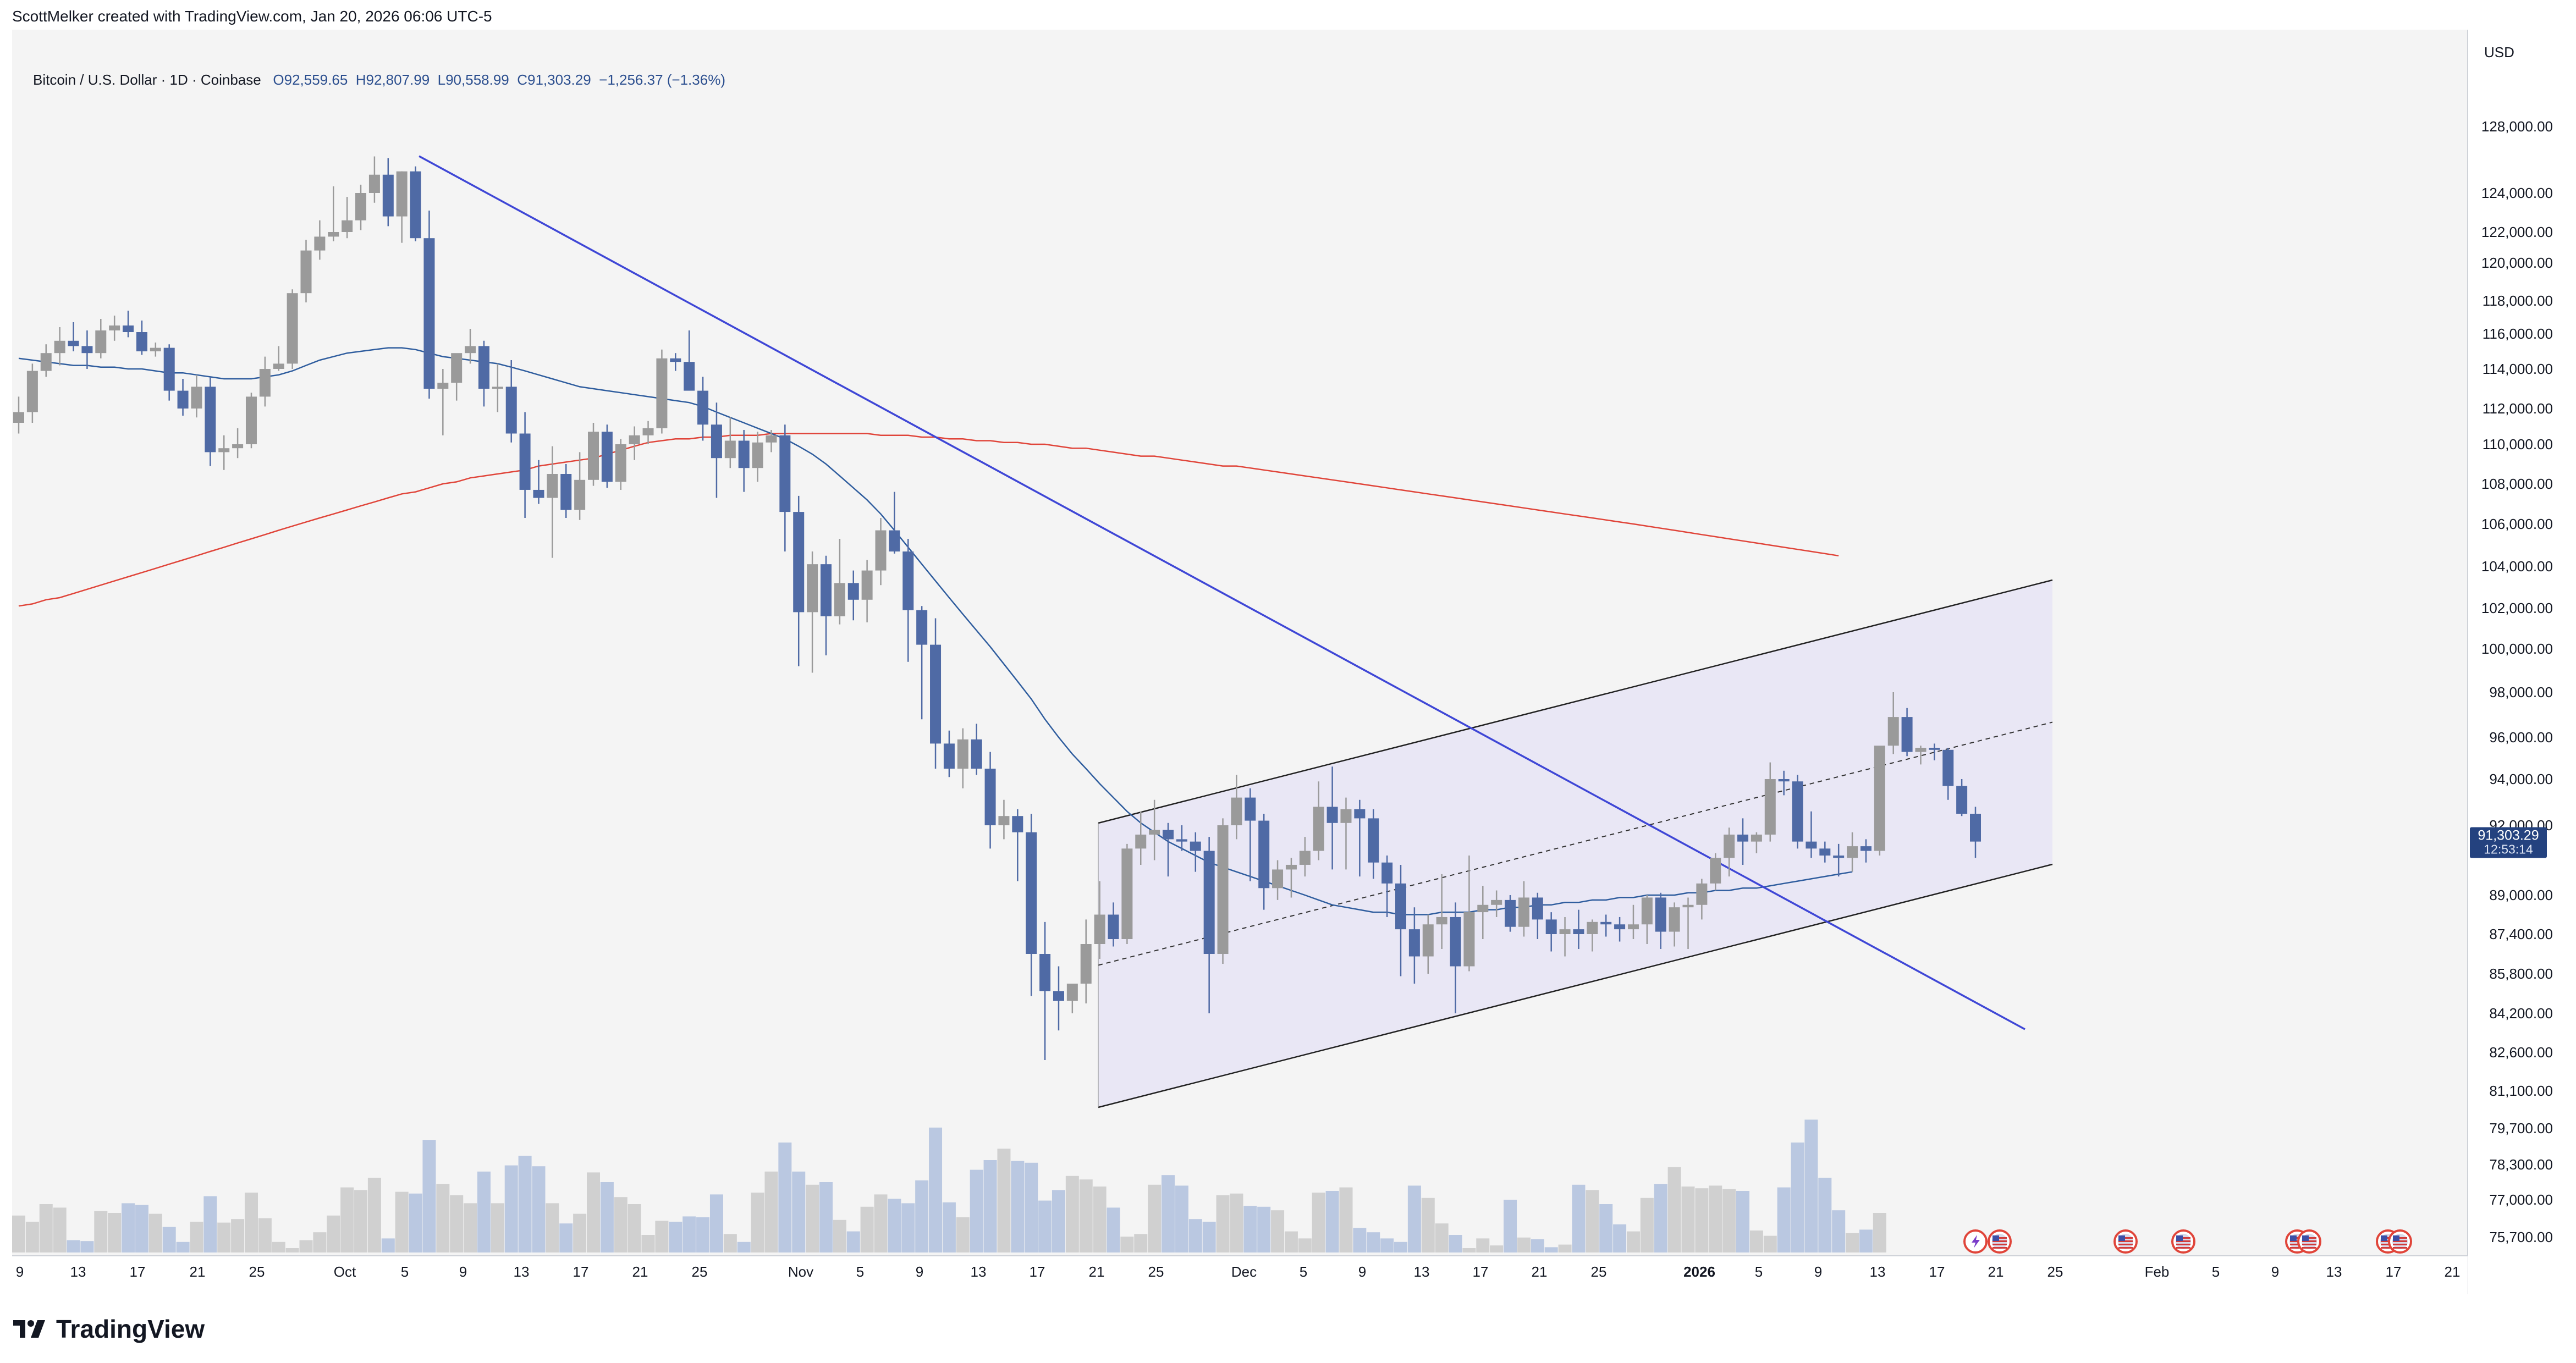 This screenshot has width=2576, height=1363. I want to click on x-tick-label: 5, so click(1303, 1271).